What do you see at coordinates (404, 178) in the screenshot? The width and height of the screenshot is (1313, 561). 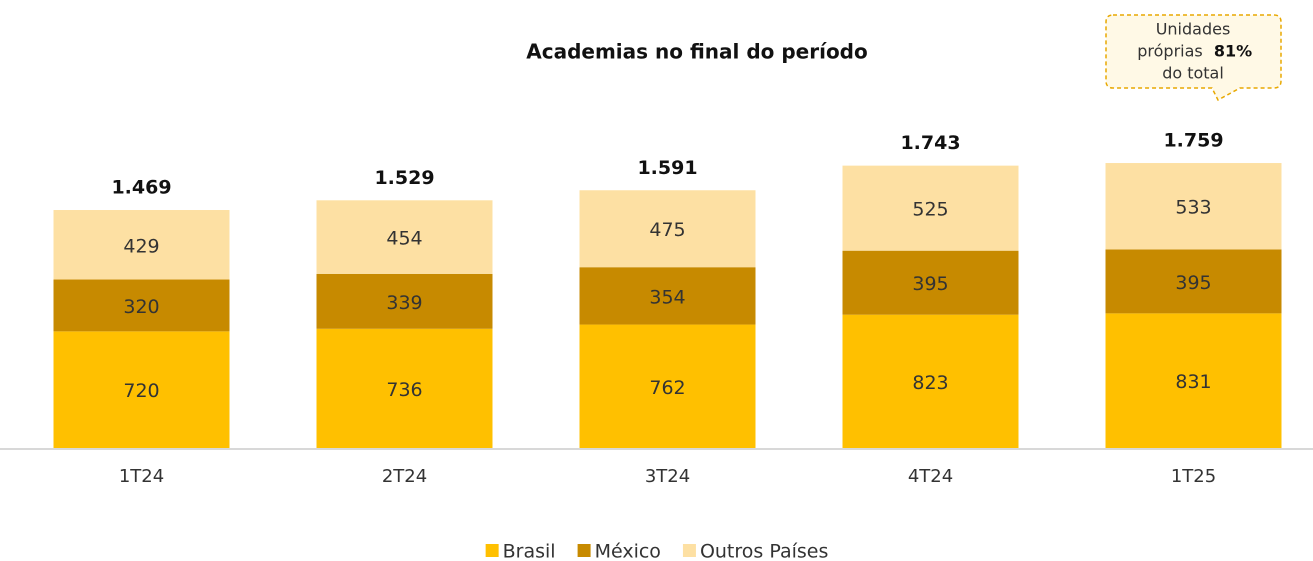 I see `total-label: 1.529` at bounding box center [404, 178].